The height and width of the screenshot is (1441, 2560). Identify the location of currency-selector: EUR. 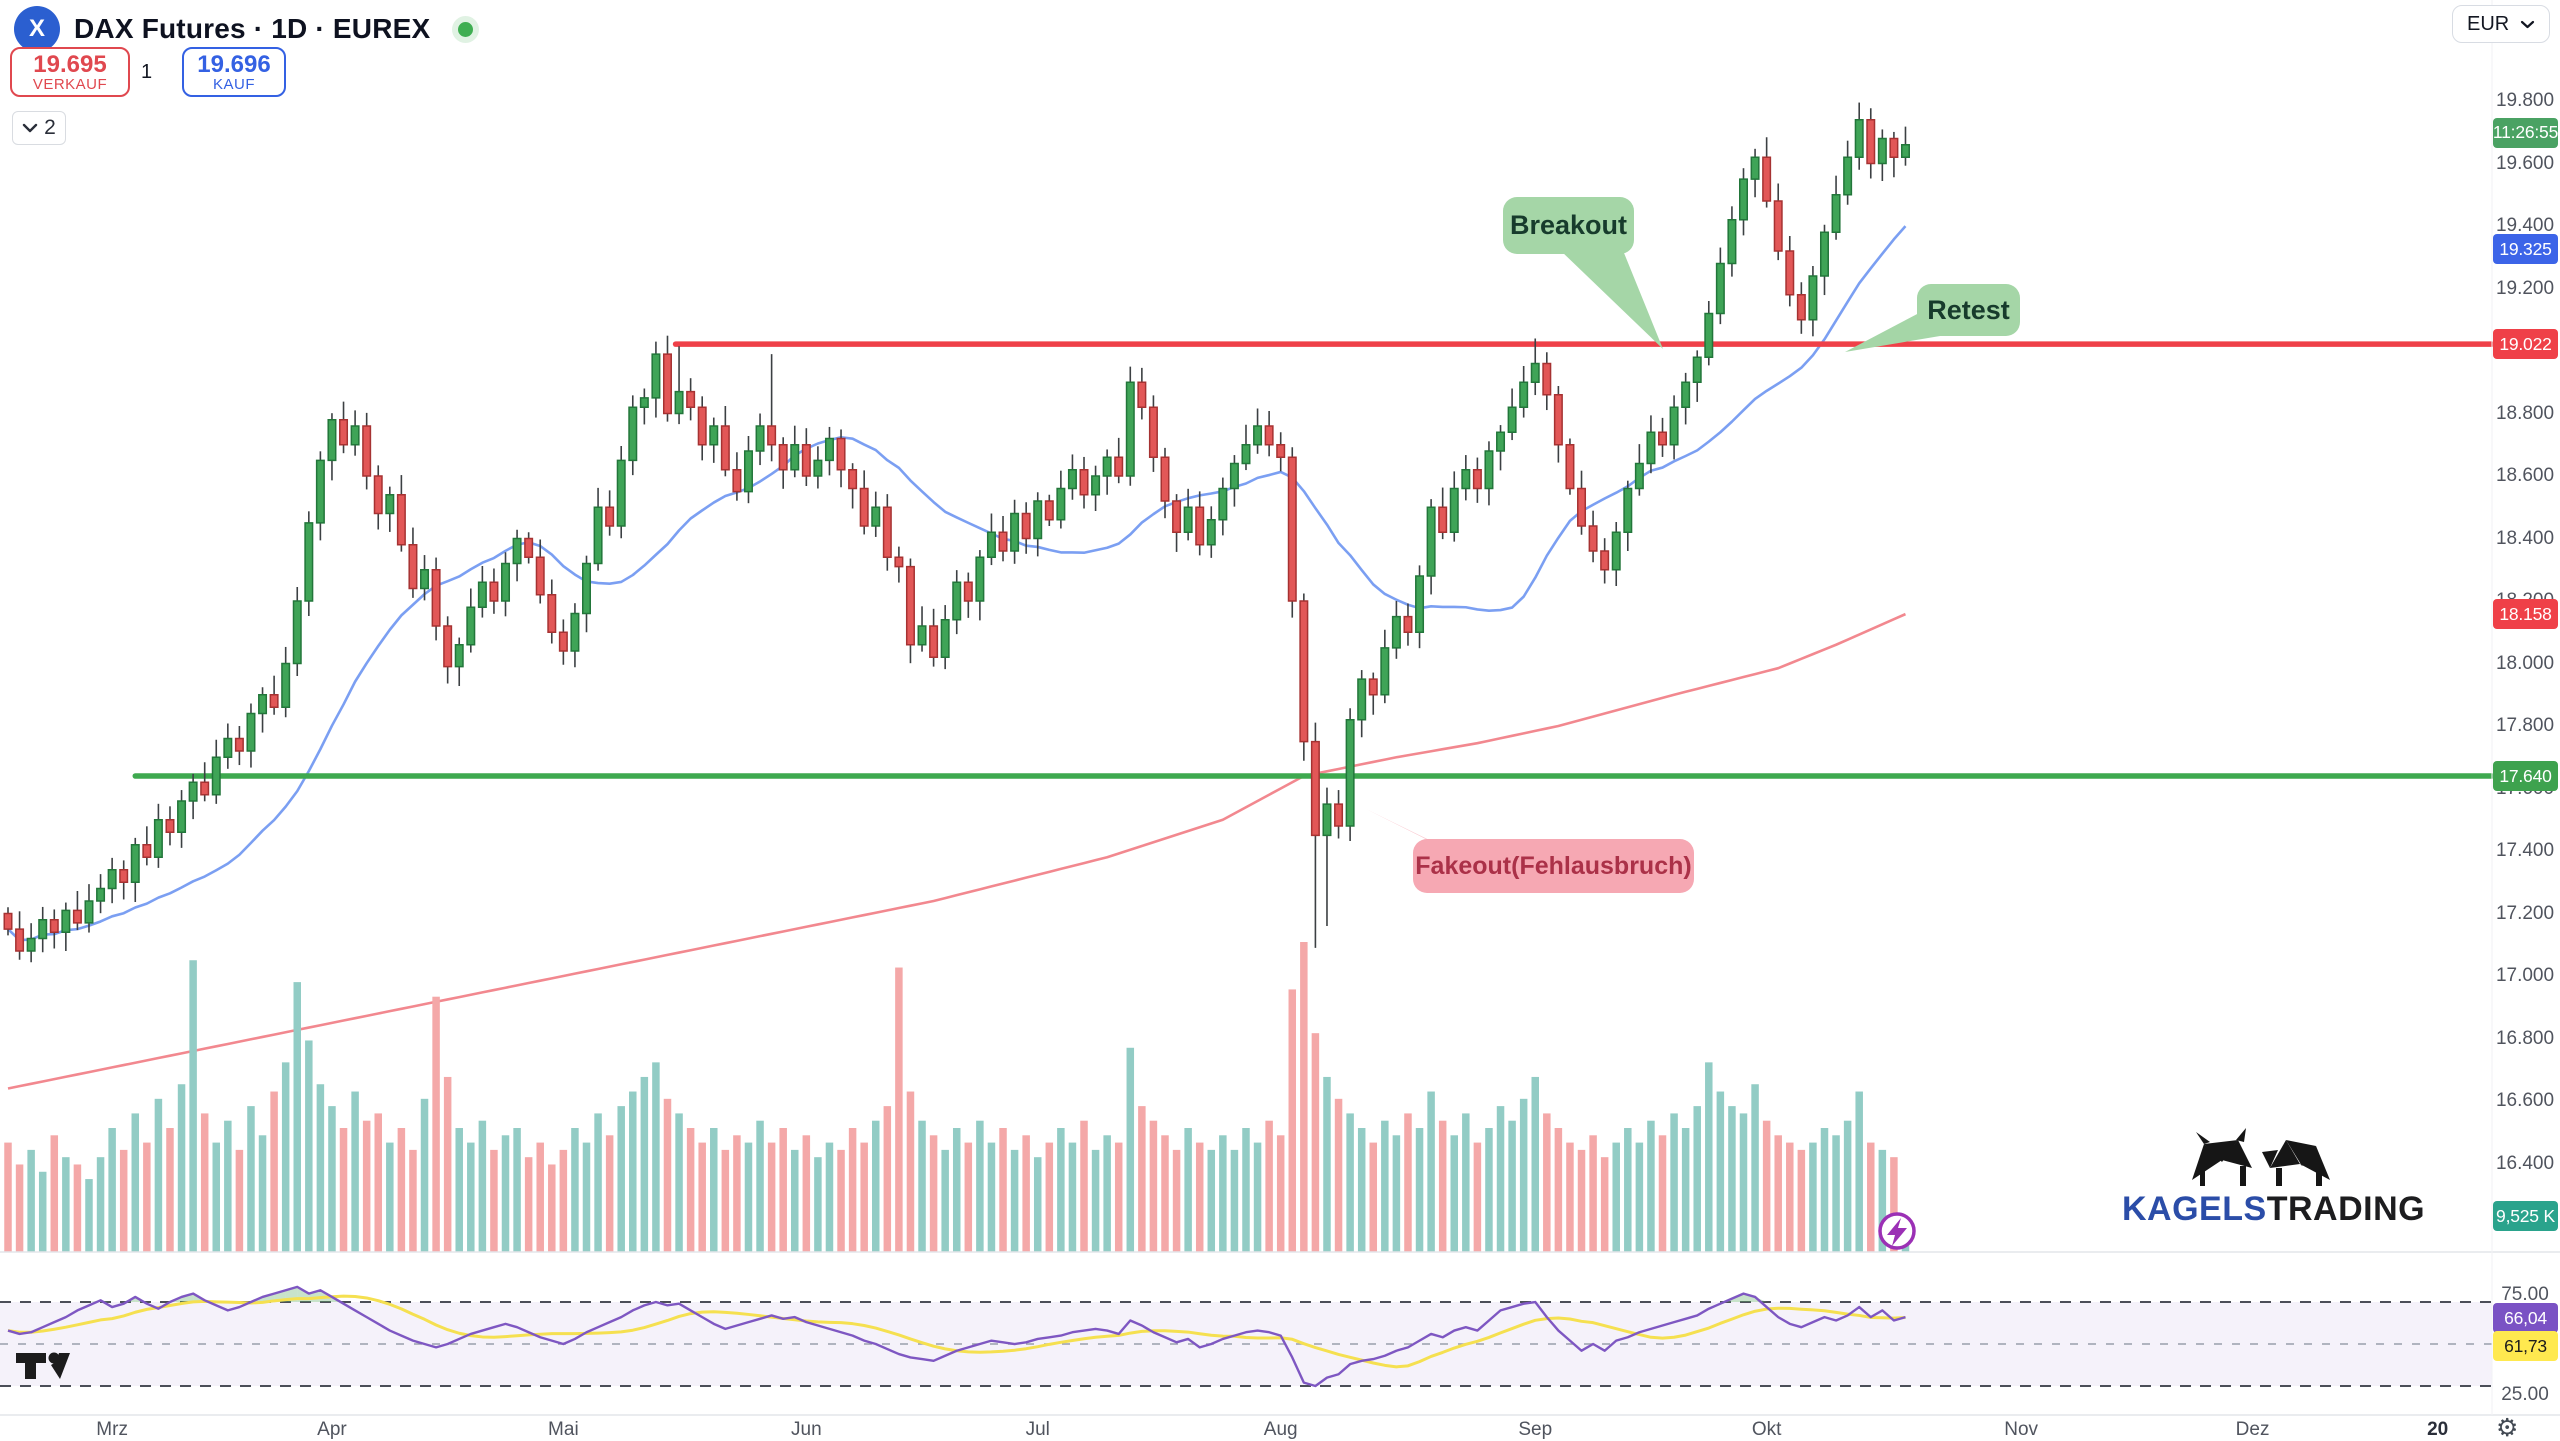
(2501, 24).